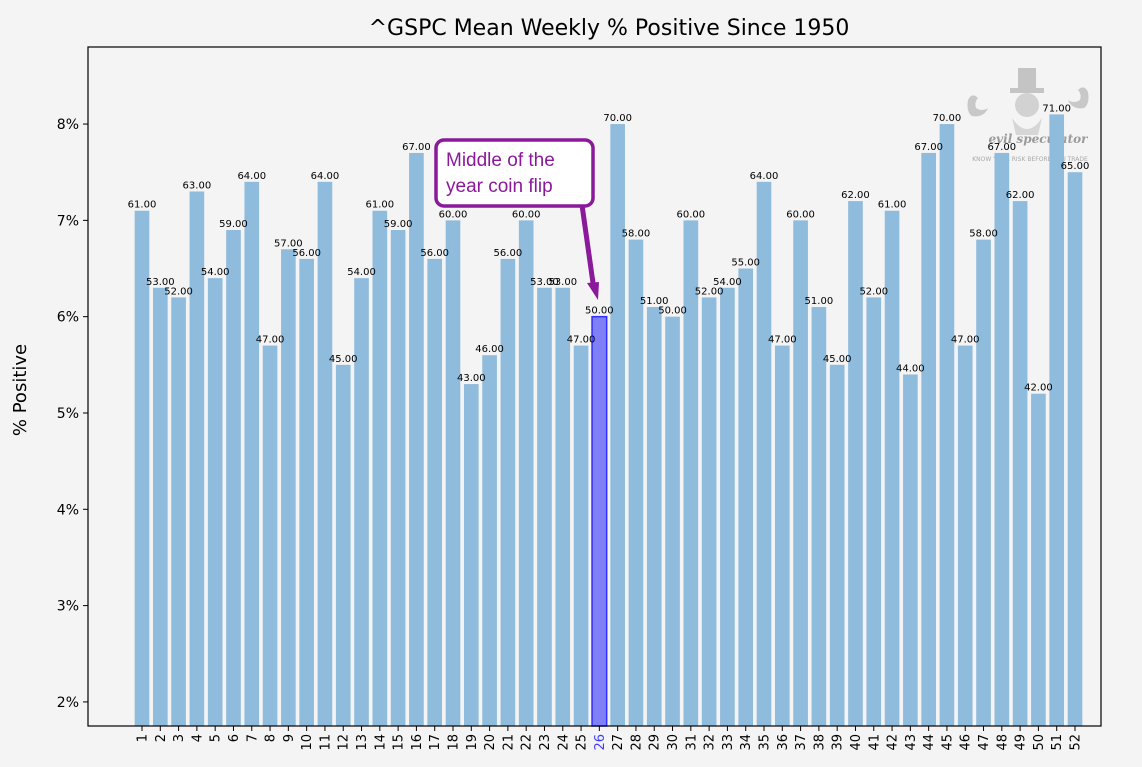  What do you see at coordinates (728, 742) in the screenshot?
I see `x-tick-label-33: 33` at bounding box center [728, 742].